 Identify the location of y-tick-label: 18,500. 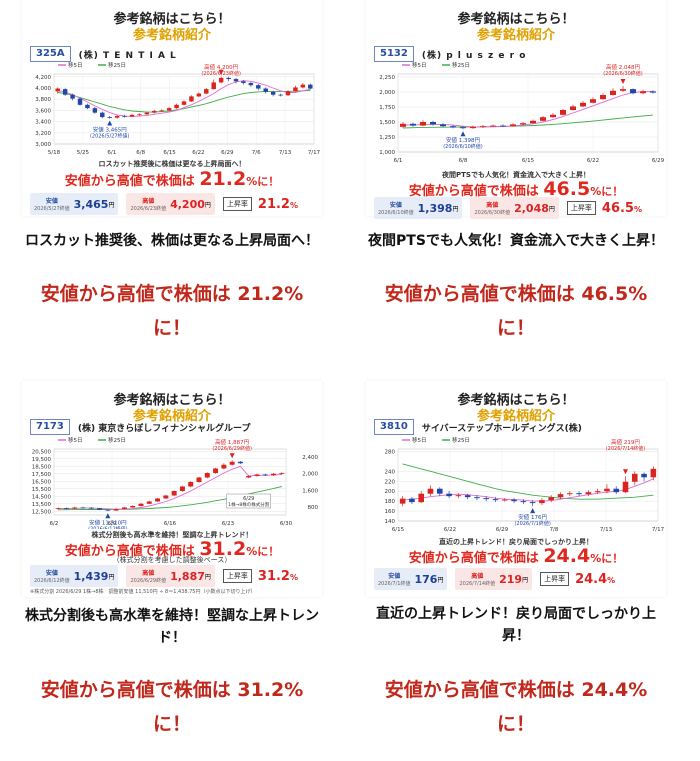
(42, 467).